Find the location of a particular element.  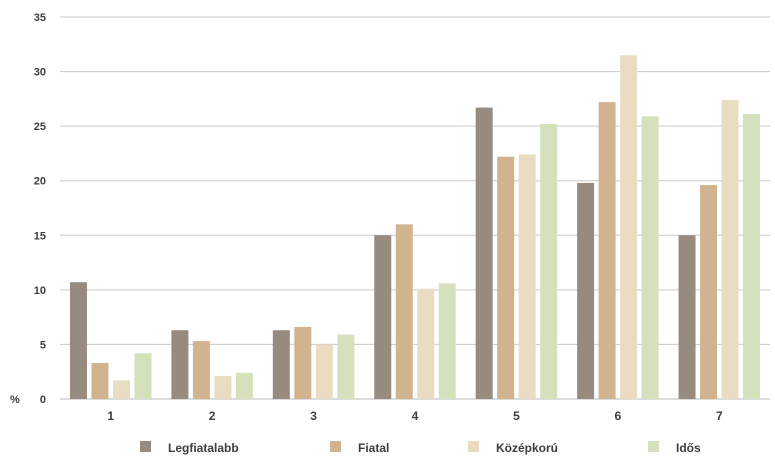

legend-label: Fiatal is located at coordinates (373, 448).